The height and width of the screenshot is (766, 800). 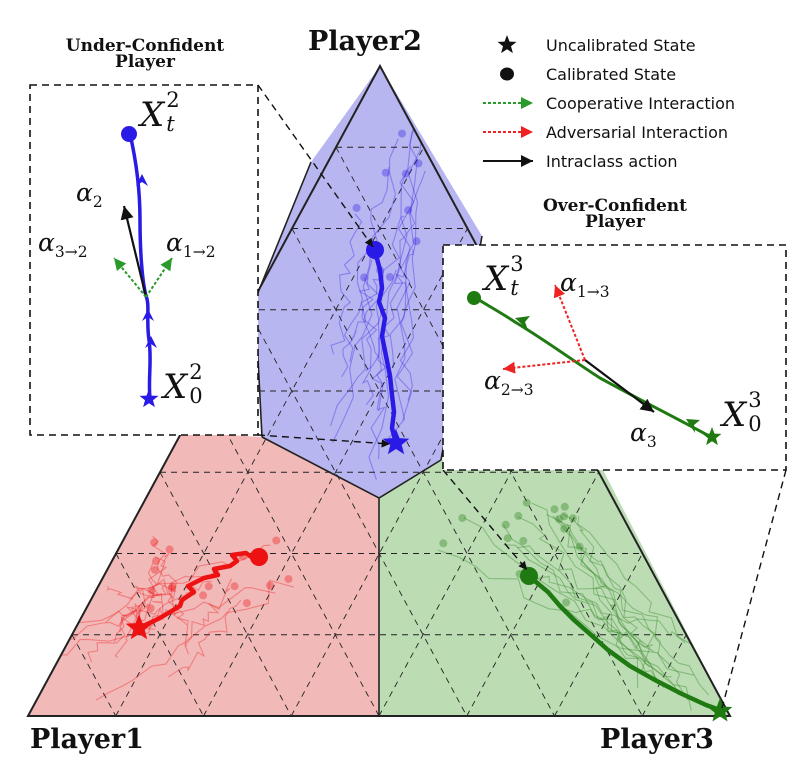 I want to click on inset-over-confident, so click(x=614, y=357).